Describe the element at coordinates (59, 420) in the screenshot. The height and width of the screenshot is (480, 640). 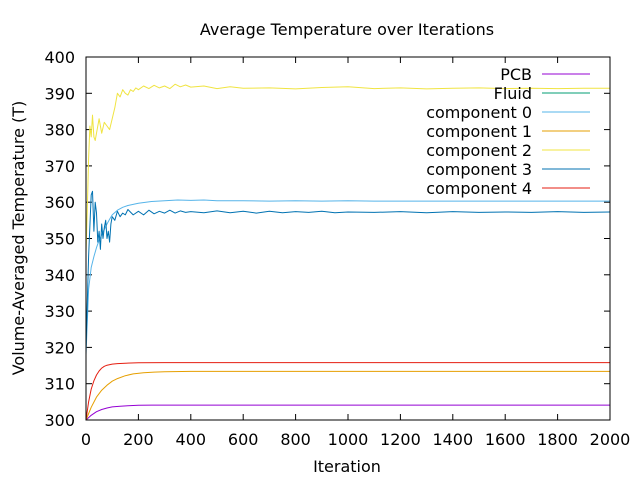
I see `y-tick-label: 300` at that location.